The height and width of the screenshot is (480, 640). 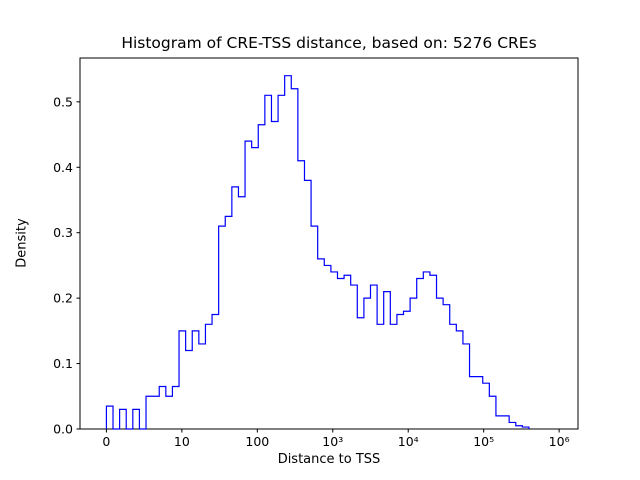 I want to click on y-tick-label: 0.2, so click(x=63, y=298).